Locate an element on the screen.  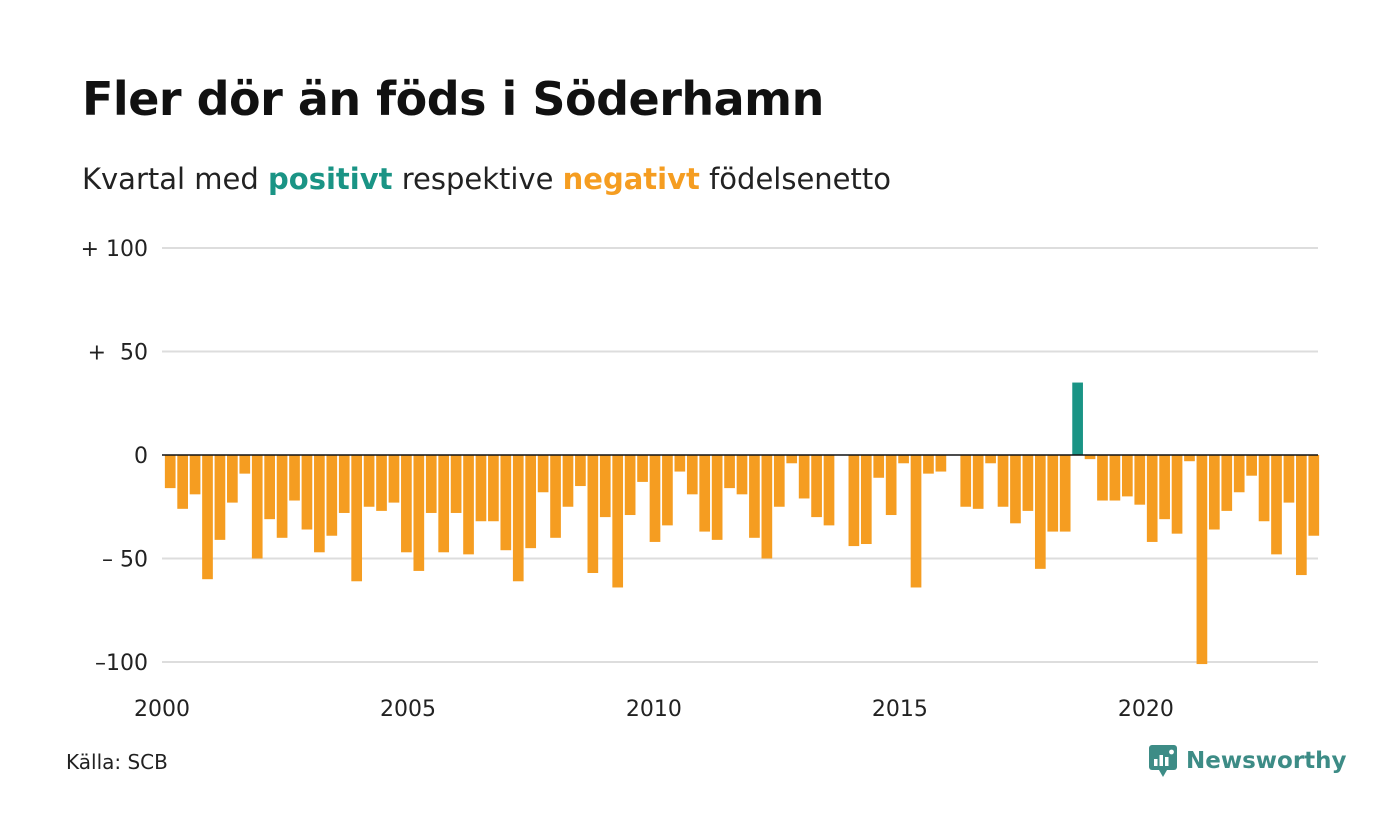
y-tick-label: – 50 is located at coordinates (125, 560).